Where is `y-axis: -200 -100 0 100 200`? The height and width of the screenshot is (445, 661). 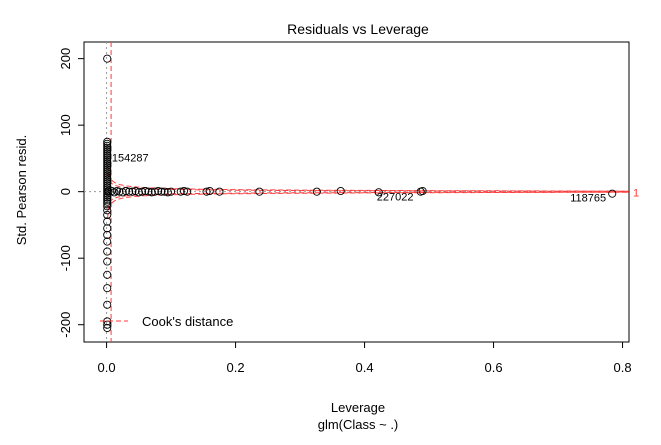
y-axis: -200 -100 0 100 200 is located at coordinates (71, 193).